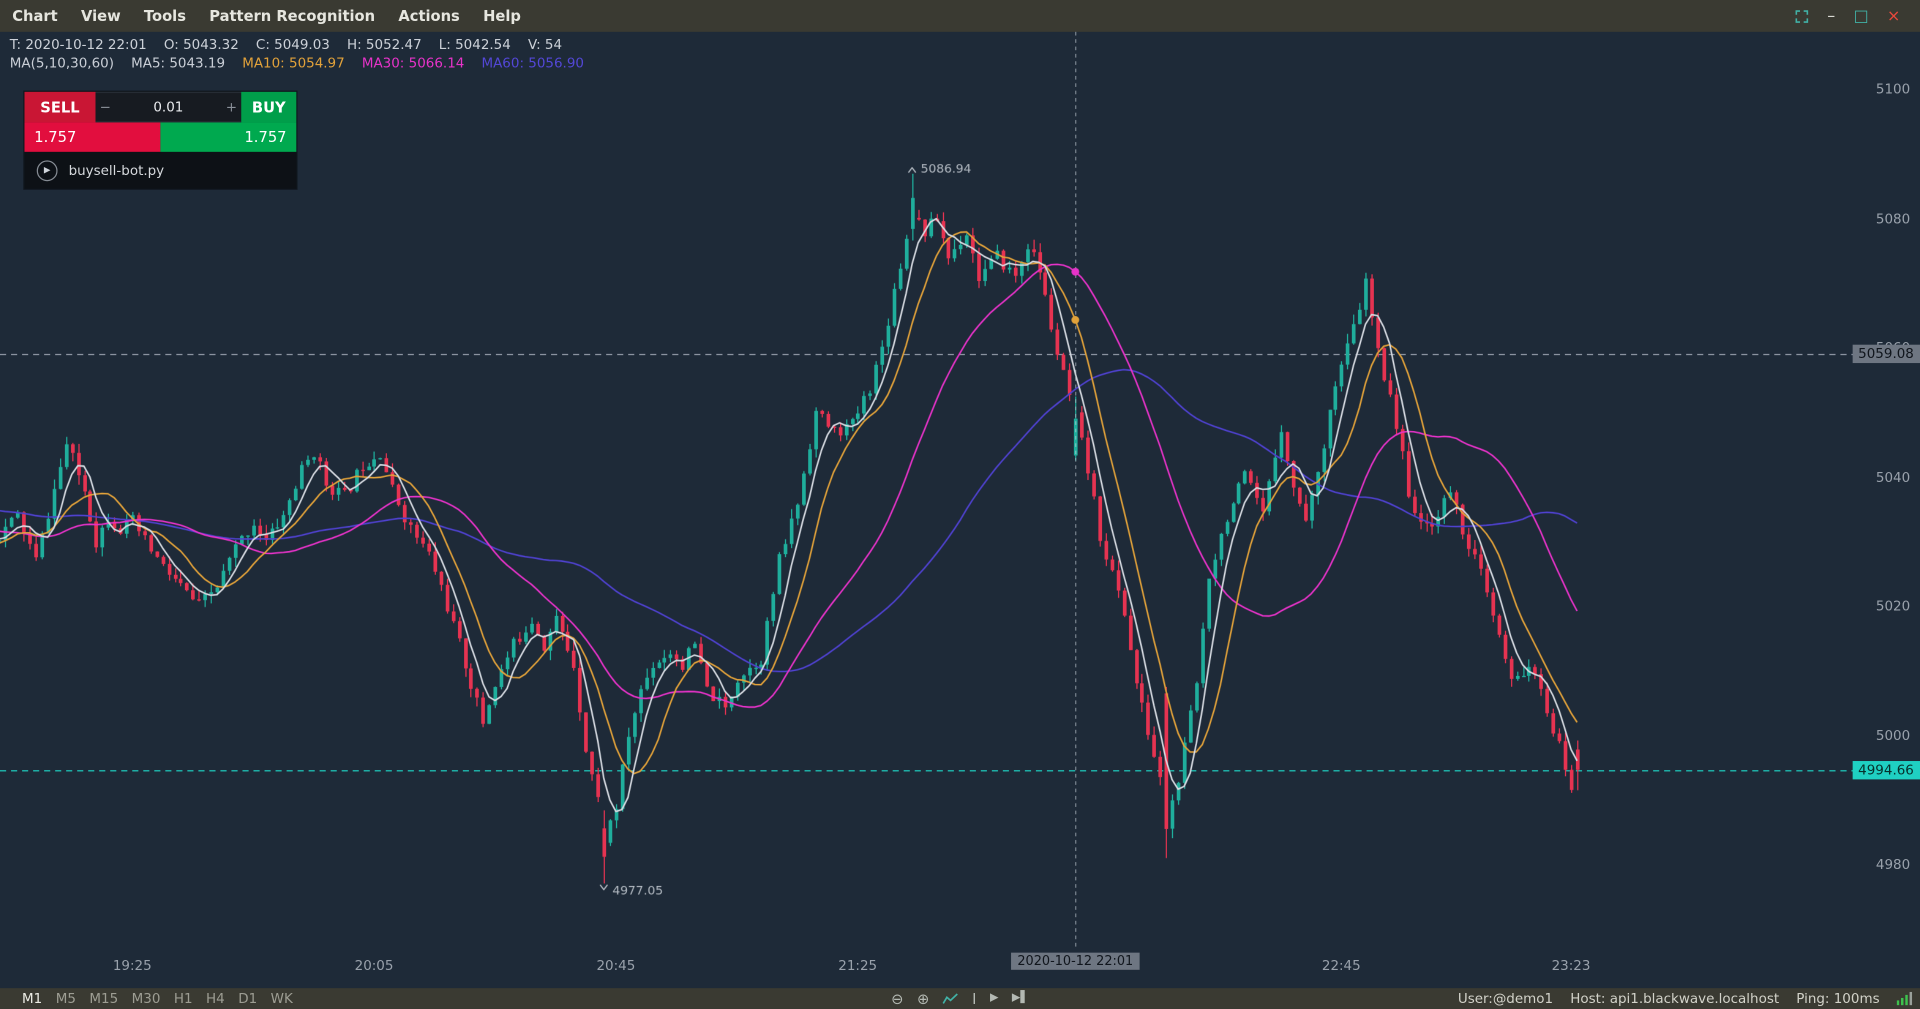 This screenshot has width=1920, height=1009. What do you see at coordinates (228, 137) in the screenshot?
I see `buy-price: 1.757` at bounding box center [228, 137].